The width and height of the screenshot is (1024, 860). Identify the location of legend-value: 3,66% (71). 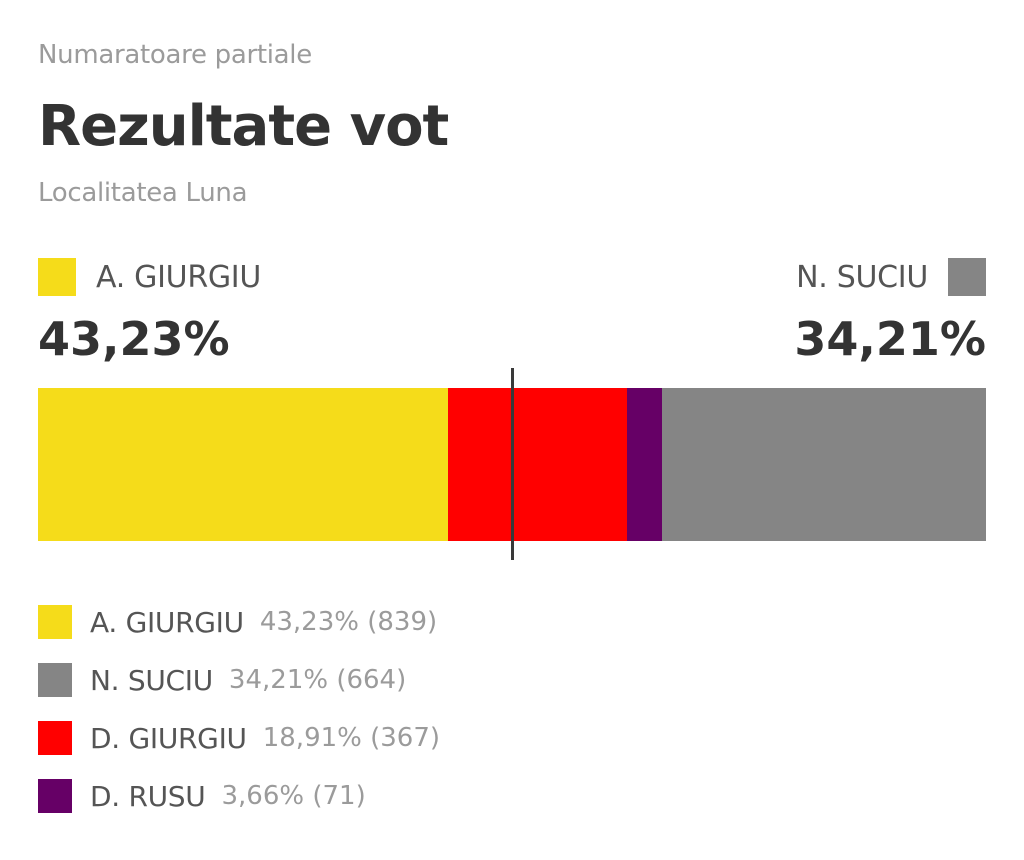
(293, 796).